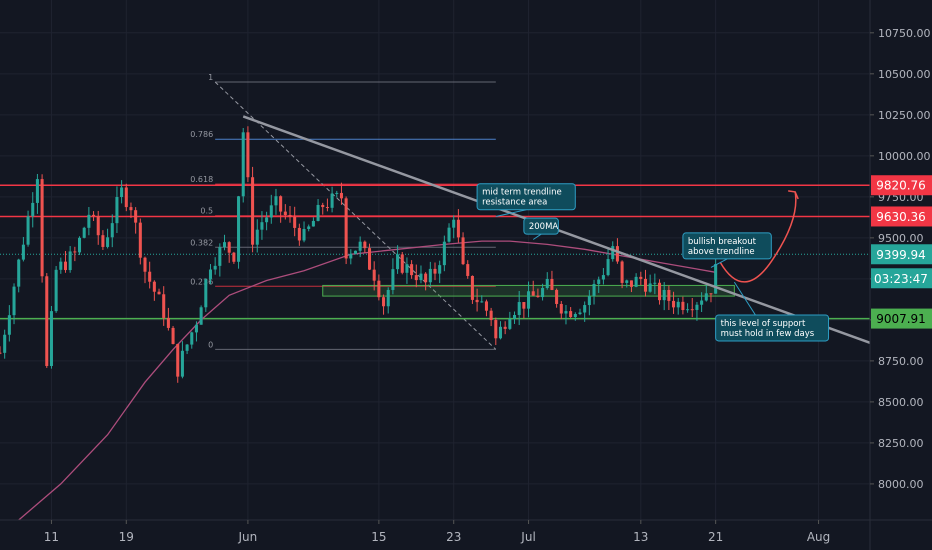  Describe the element at coordinates (201, 179) in the screenshot. I see `fib-level-label: 0.618` at that location.